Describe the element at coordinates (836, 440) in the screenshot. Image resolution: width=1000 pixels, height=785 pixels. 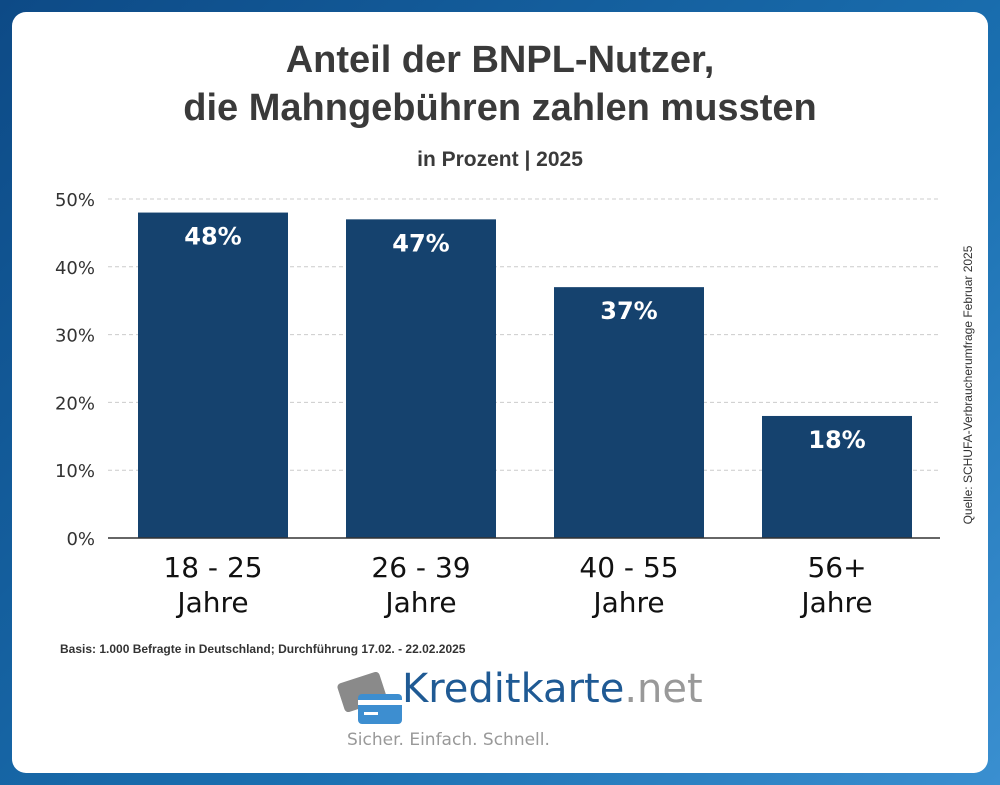
I see `data-label: 18%` at that location.